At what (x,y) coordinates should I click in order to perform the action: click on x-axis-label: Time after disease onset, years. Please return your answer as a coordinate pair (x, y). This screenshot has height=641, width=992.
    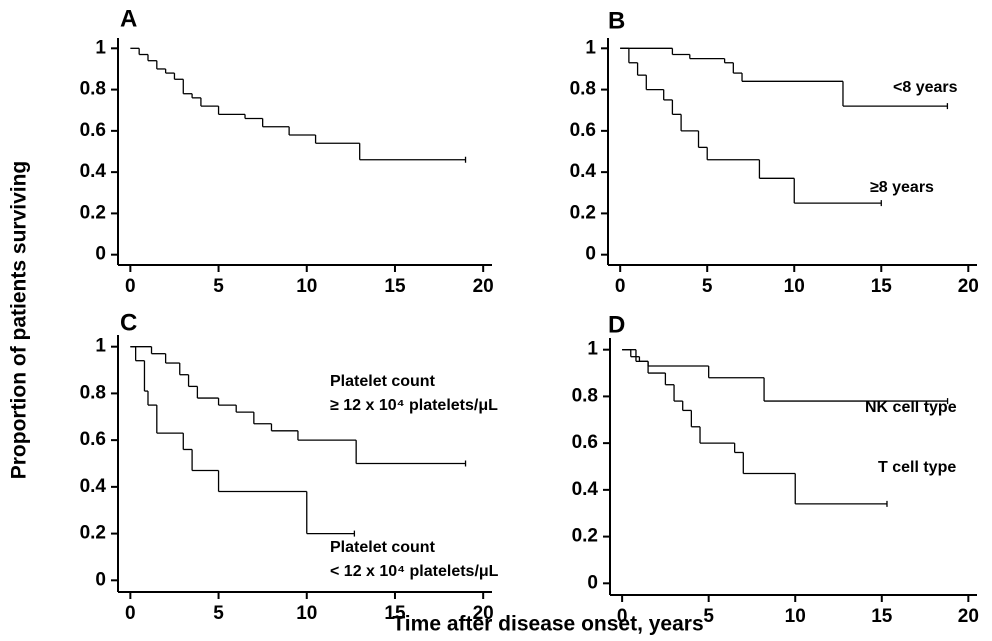
    Looking at the image, I should click on (547, 624).